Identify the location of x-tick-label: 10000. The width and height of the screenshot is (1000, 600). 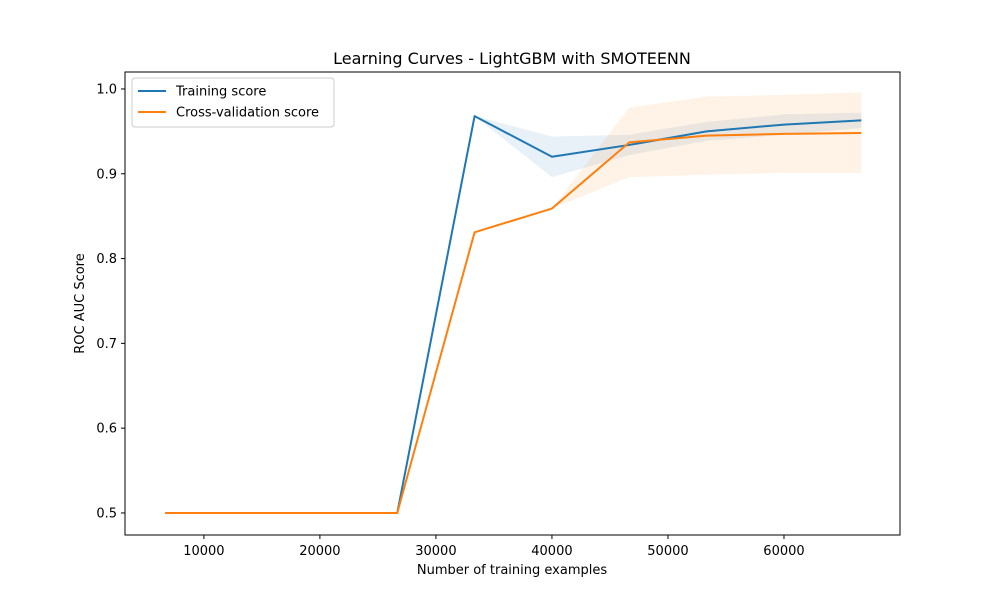
(203, 551).